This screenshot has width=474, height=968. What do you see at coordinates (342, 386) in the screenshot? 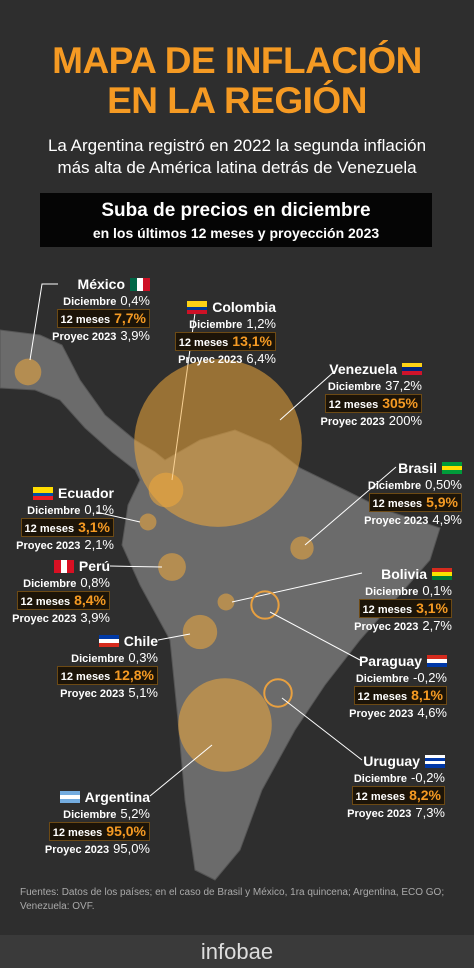
I see `stat-row: Diciembre 37,2%` at bounding box center [342, 386].